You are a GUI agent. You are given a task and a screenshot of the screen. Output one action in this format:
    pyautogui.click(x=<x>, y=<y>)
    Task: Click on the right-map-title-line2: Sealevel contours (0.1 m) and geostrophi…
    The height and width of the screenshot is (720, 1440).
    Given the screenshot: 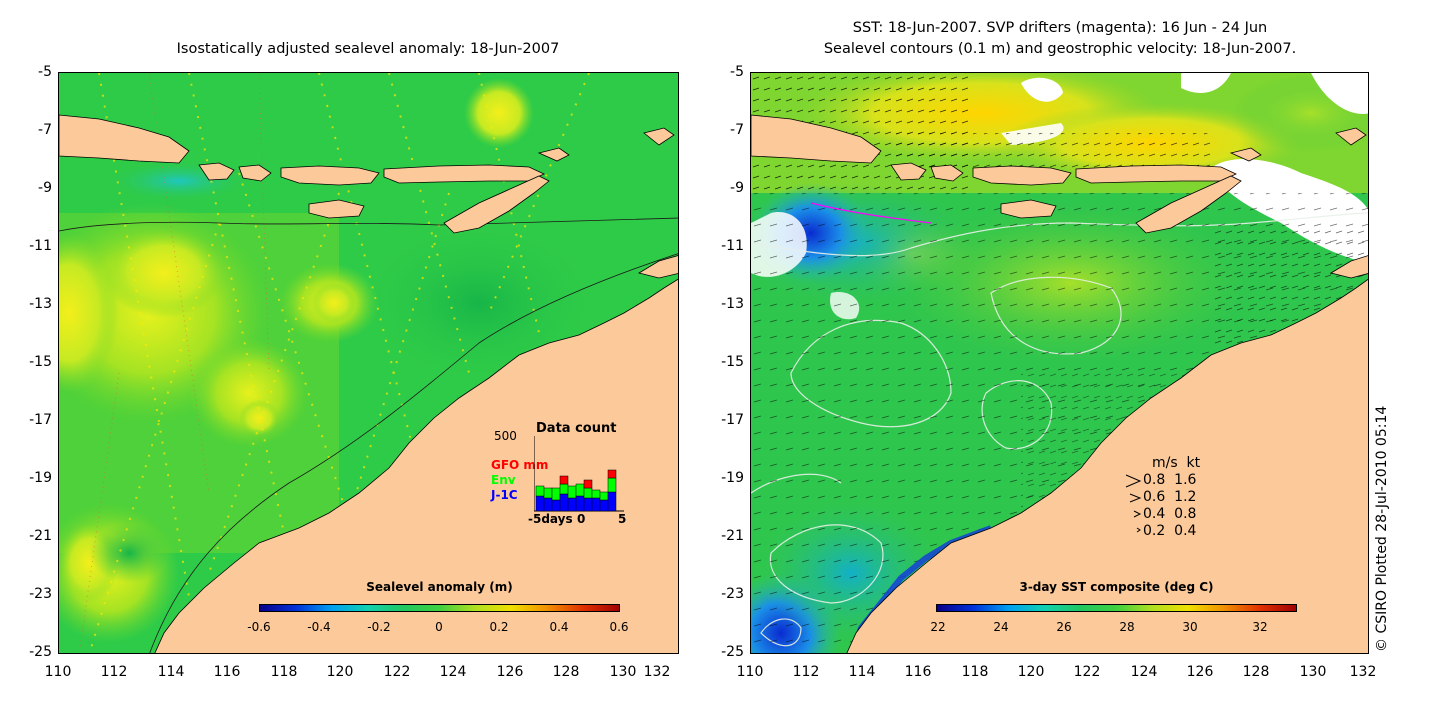 What is the action you would take?
    pyautogui.click(x=1060, y=49)
    